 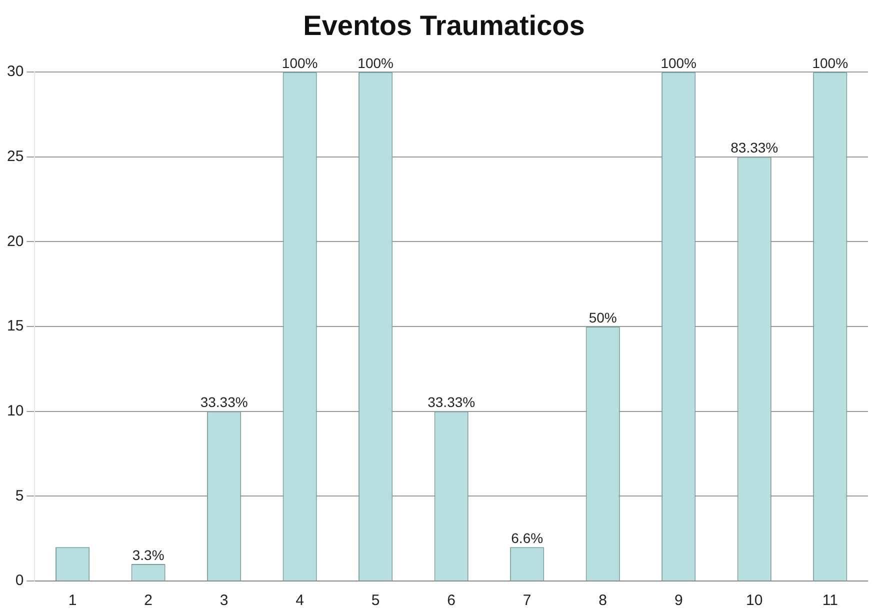 I want to click on y-tick-label: 0, so click(x=19, y=581).